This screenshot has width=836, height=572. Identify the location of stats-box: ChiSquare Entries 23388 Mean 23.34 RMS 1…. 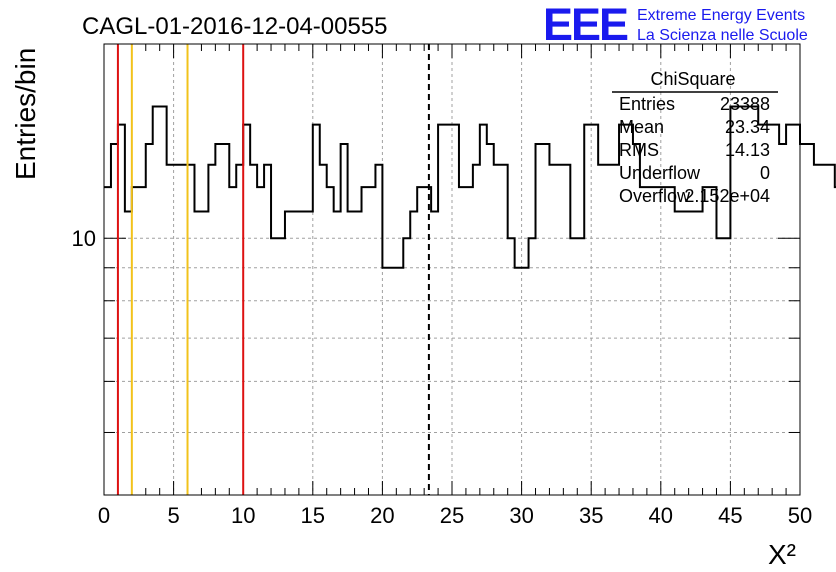
(695, 137).